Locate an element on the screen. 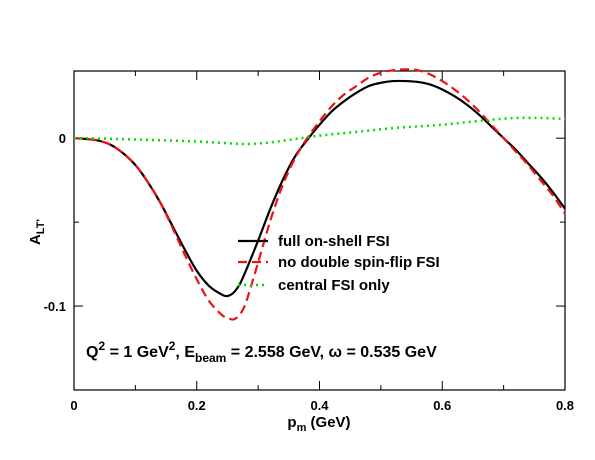 The width and height of the screenshot is (595, 460). x-axis-label: pm (GeV) is located at coordinates (318, 424).